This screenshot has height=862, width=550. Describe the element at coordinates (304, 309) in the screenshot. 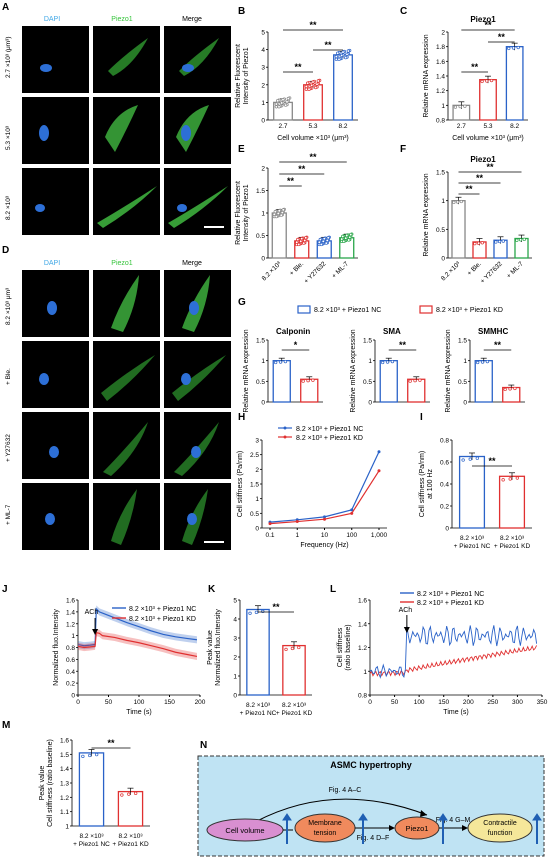

I see `legend-swatch` at that location.